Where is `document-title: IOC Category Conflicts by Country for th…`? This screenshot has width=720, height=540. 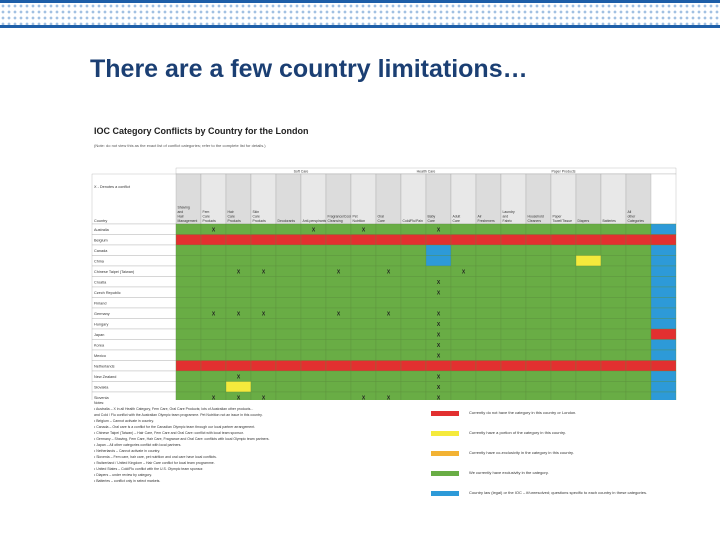
document-title: IOC Category Conflicts by Country for th… is located at coordinates (201, 131).